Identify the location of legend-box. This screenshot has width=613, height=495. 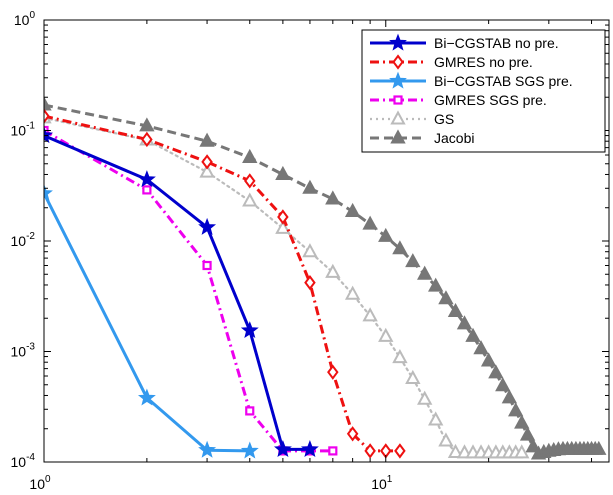
(483, 91).